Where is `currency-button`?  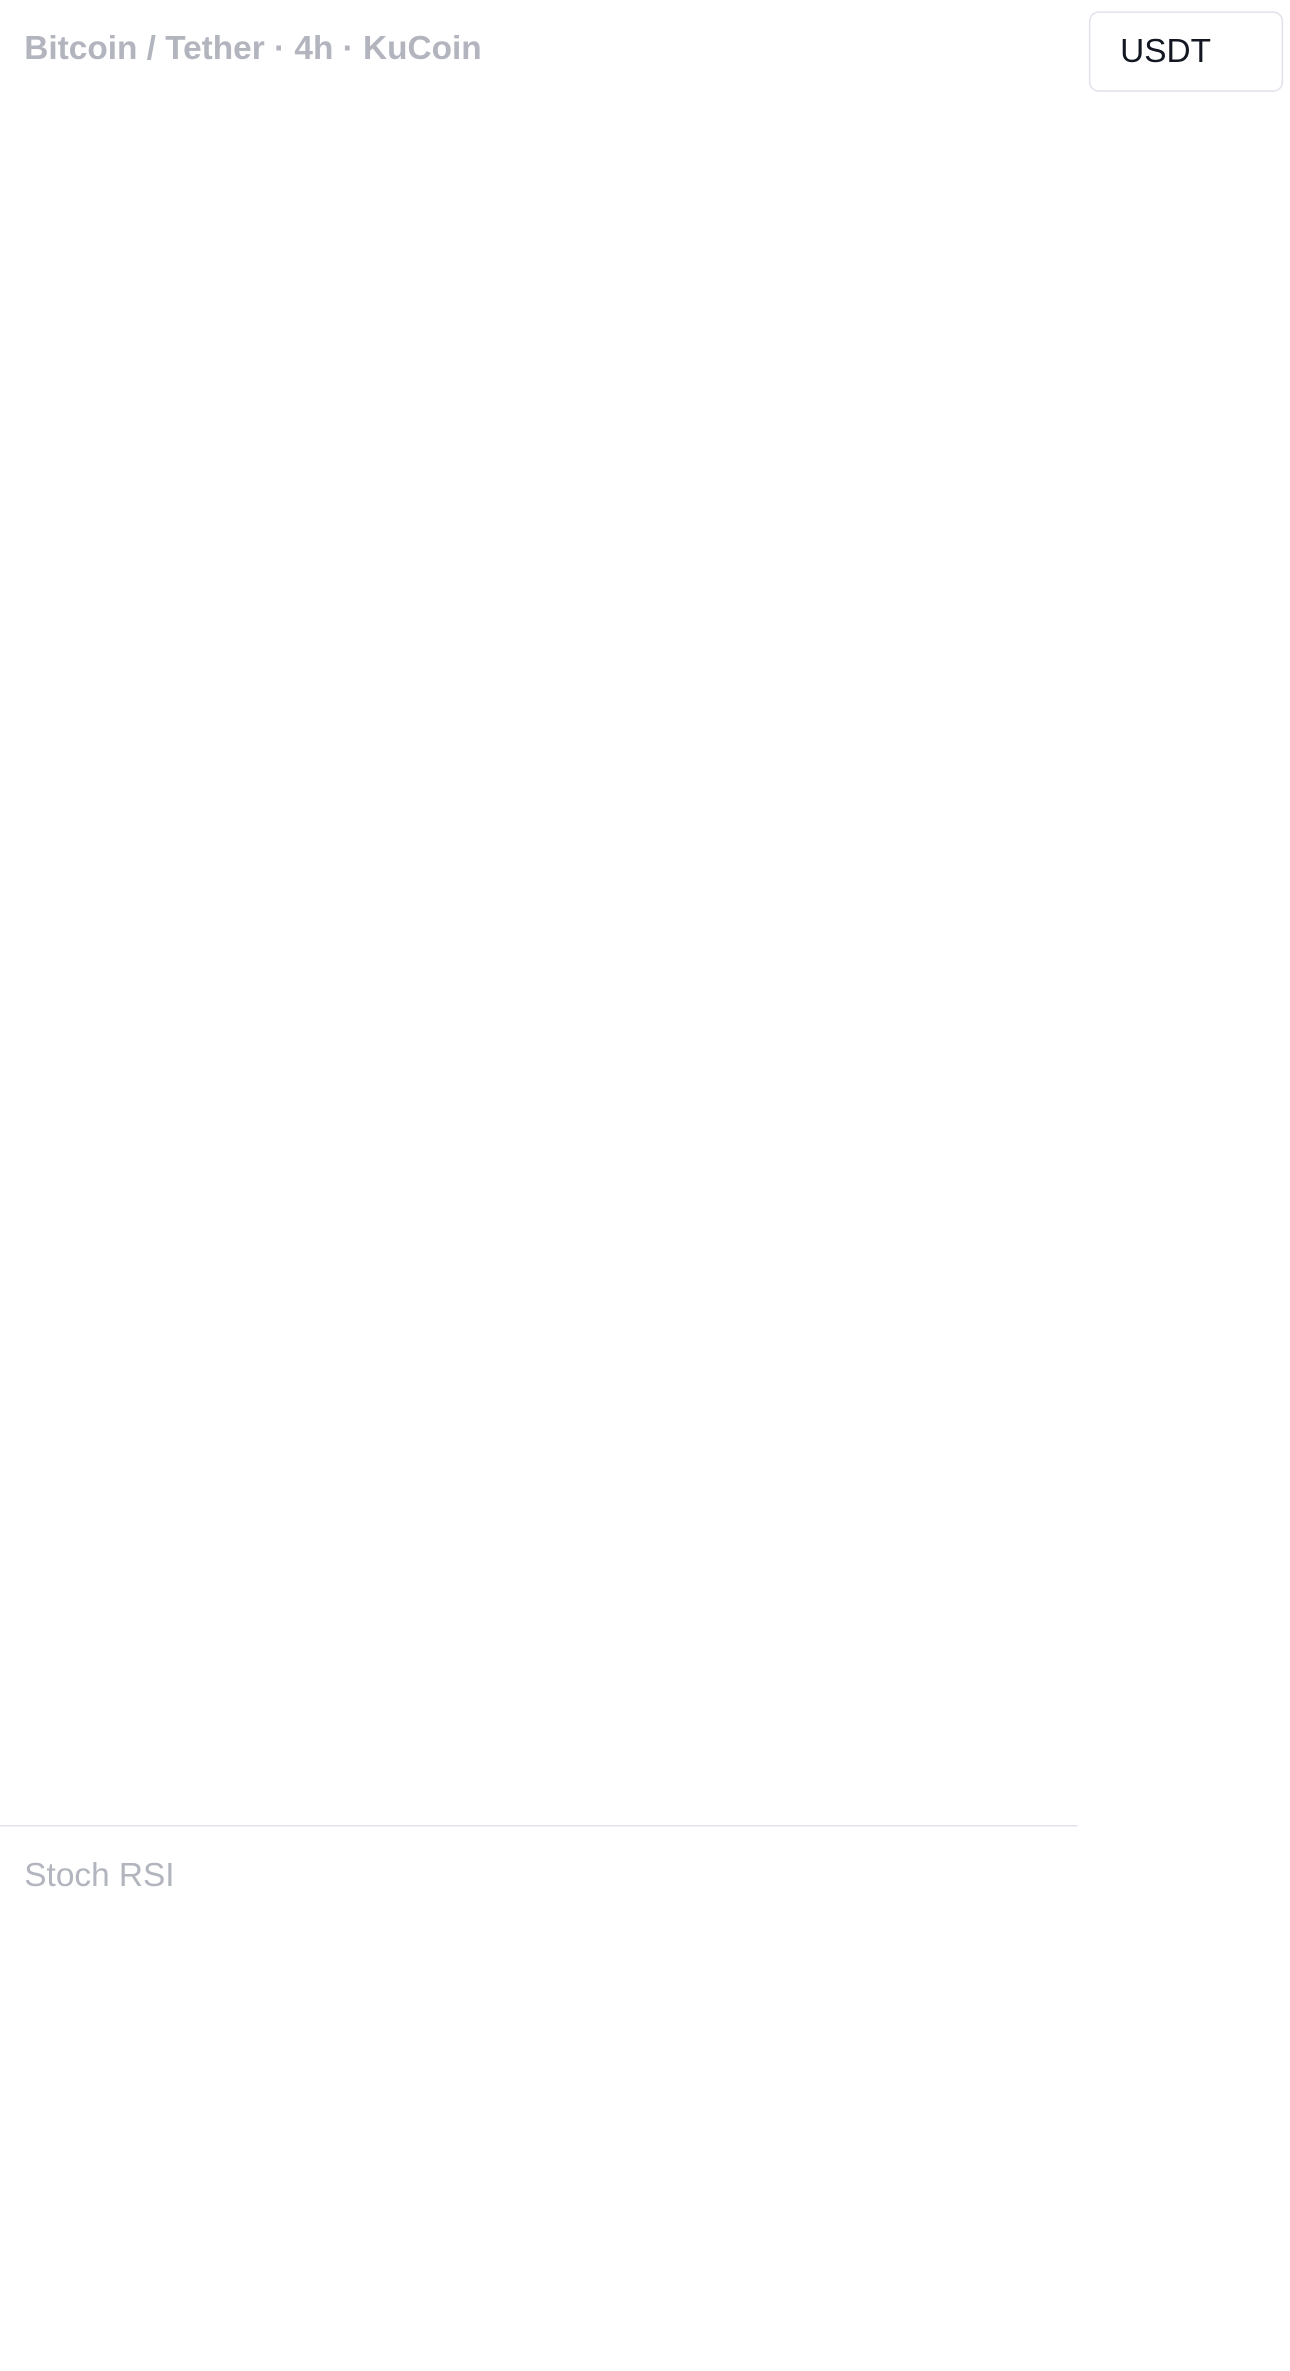 currency-button is located at coordinates (1186, 51).